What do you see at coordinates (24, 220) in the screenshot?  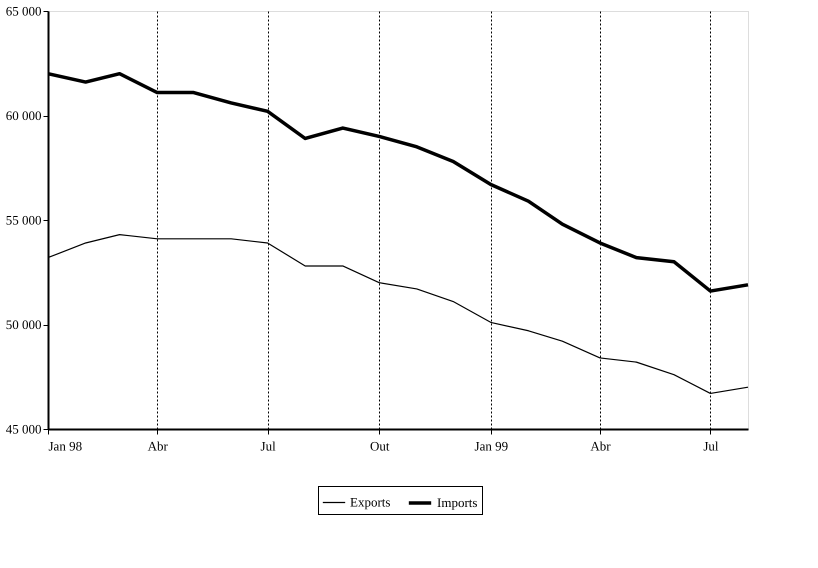 I see `y-tick-label: 55 000` at bounding box center [24, 220].